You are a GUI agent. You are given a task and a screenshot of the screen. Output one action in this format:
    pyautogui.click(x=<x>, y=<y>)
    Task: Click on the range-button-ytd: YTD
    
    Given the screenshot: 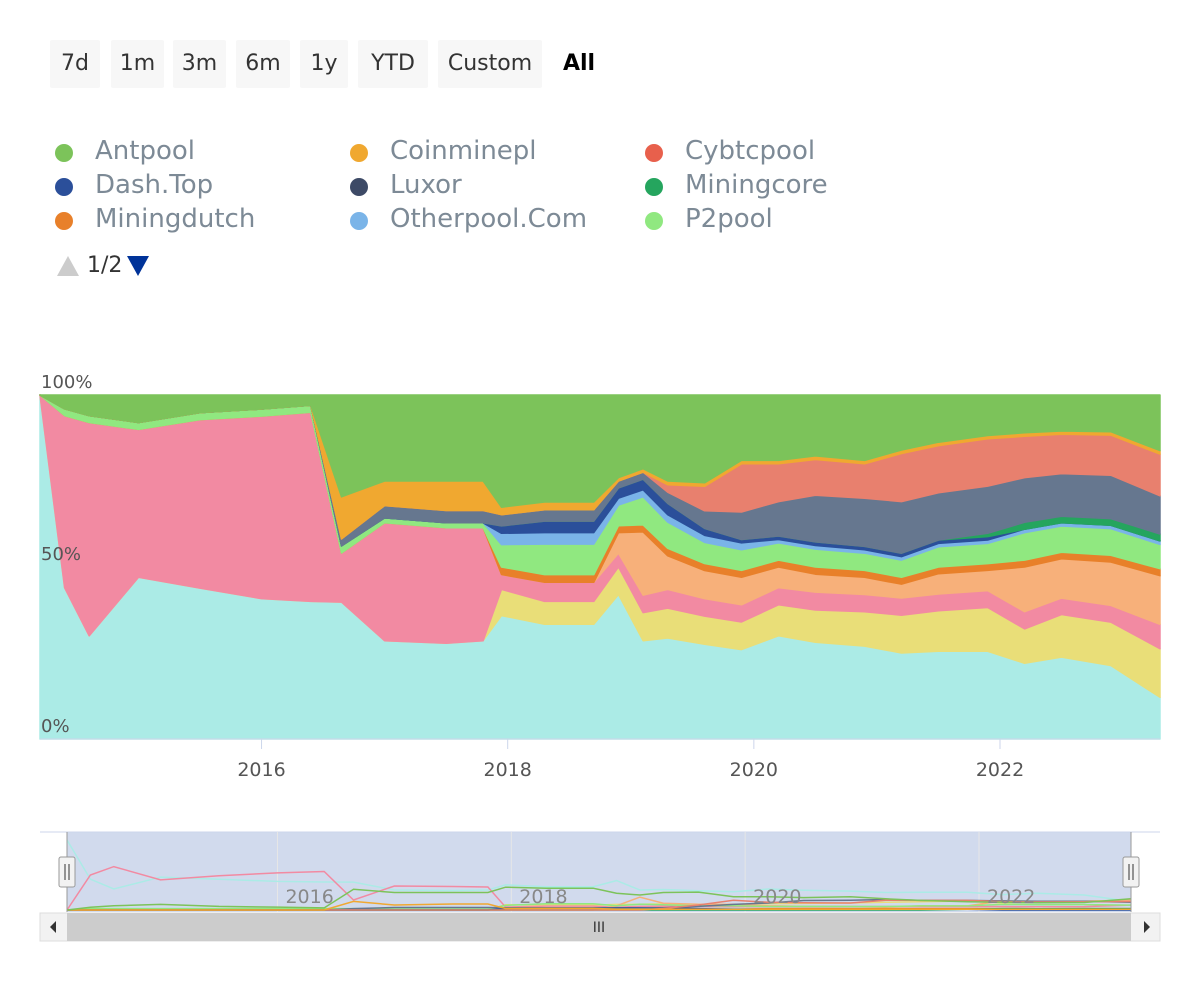 What is the action you would take?
    pyautogui.click(x=393, y=64)
    